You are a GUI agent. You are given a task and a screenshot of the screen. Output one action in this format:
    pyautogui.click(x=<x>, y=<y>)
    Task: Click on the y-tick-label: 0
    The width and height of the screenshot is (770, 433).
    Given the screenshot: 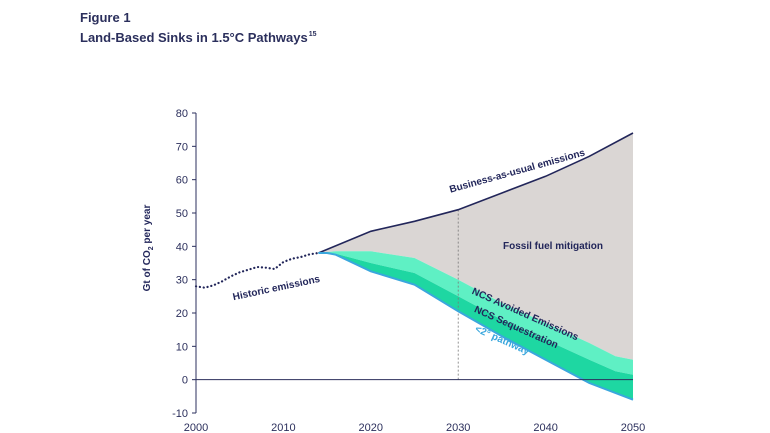 What is the action you would take?
    pyautogui.click(x=185, y=381)
    